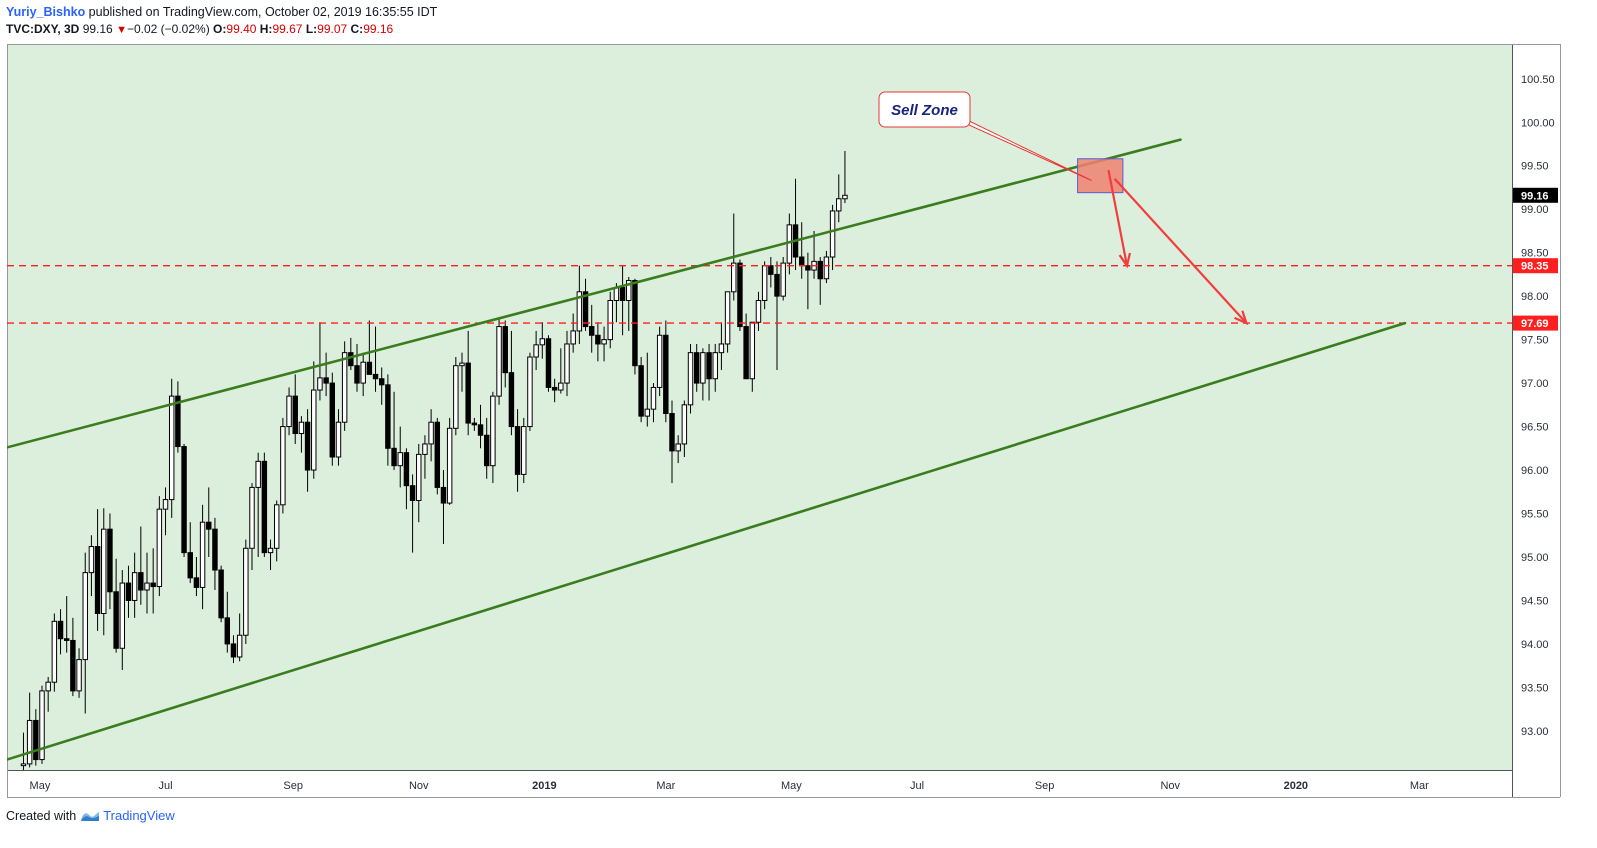 The width and height of the screenshot is (1597, 848). Describe the element at coordinates (1178, 247) in the screenshot. I see `forecast-arrows` at that location.